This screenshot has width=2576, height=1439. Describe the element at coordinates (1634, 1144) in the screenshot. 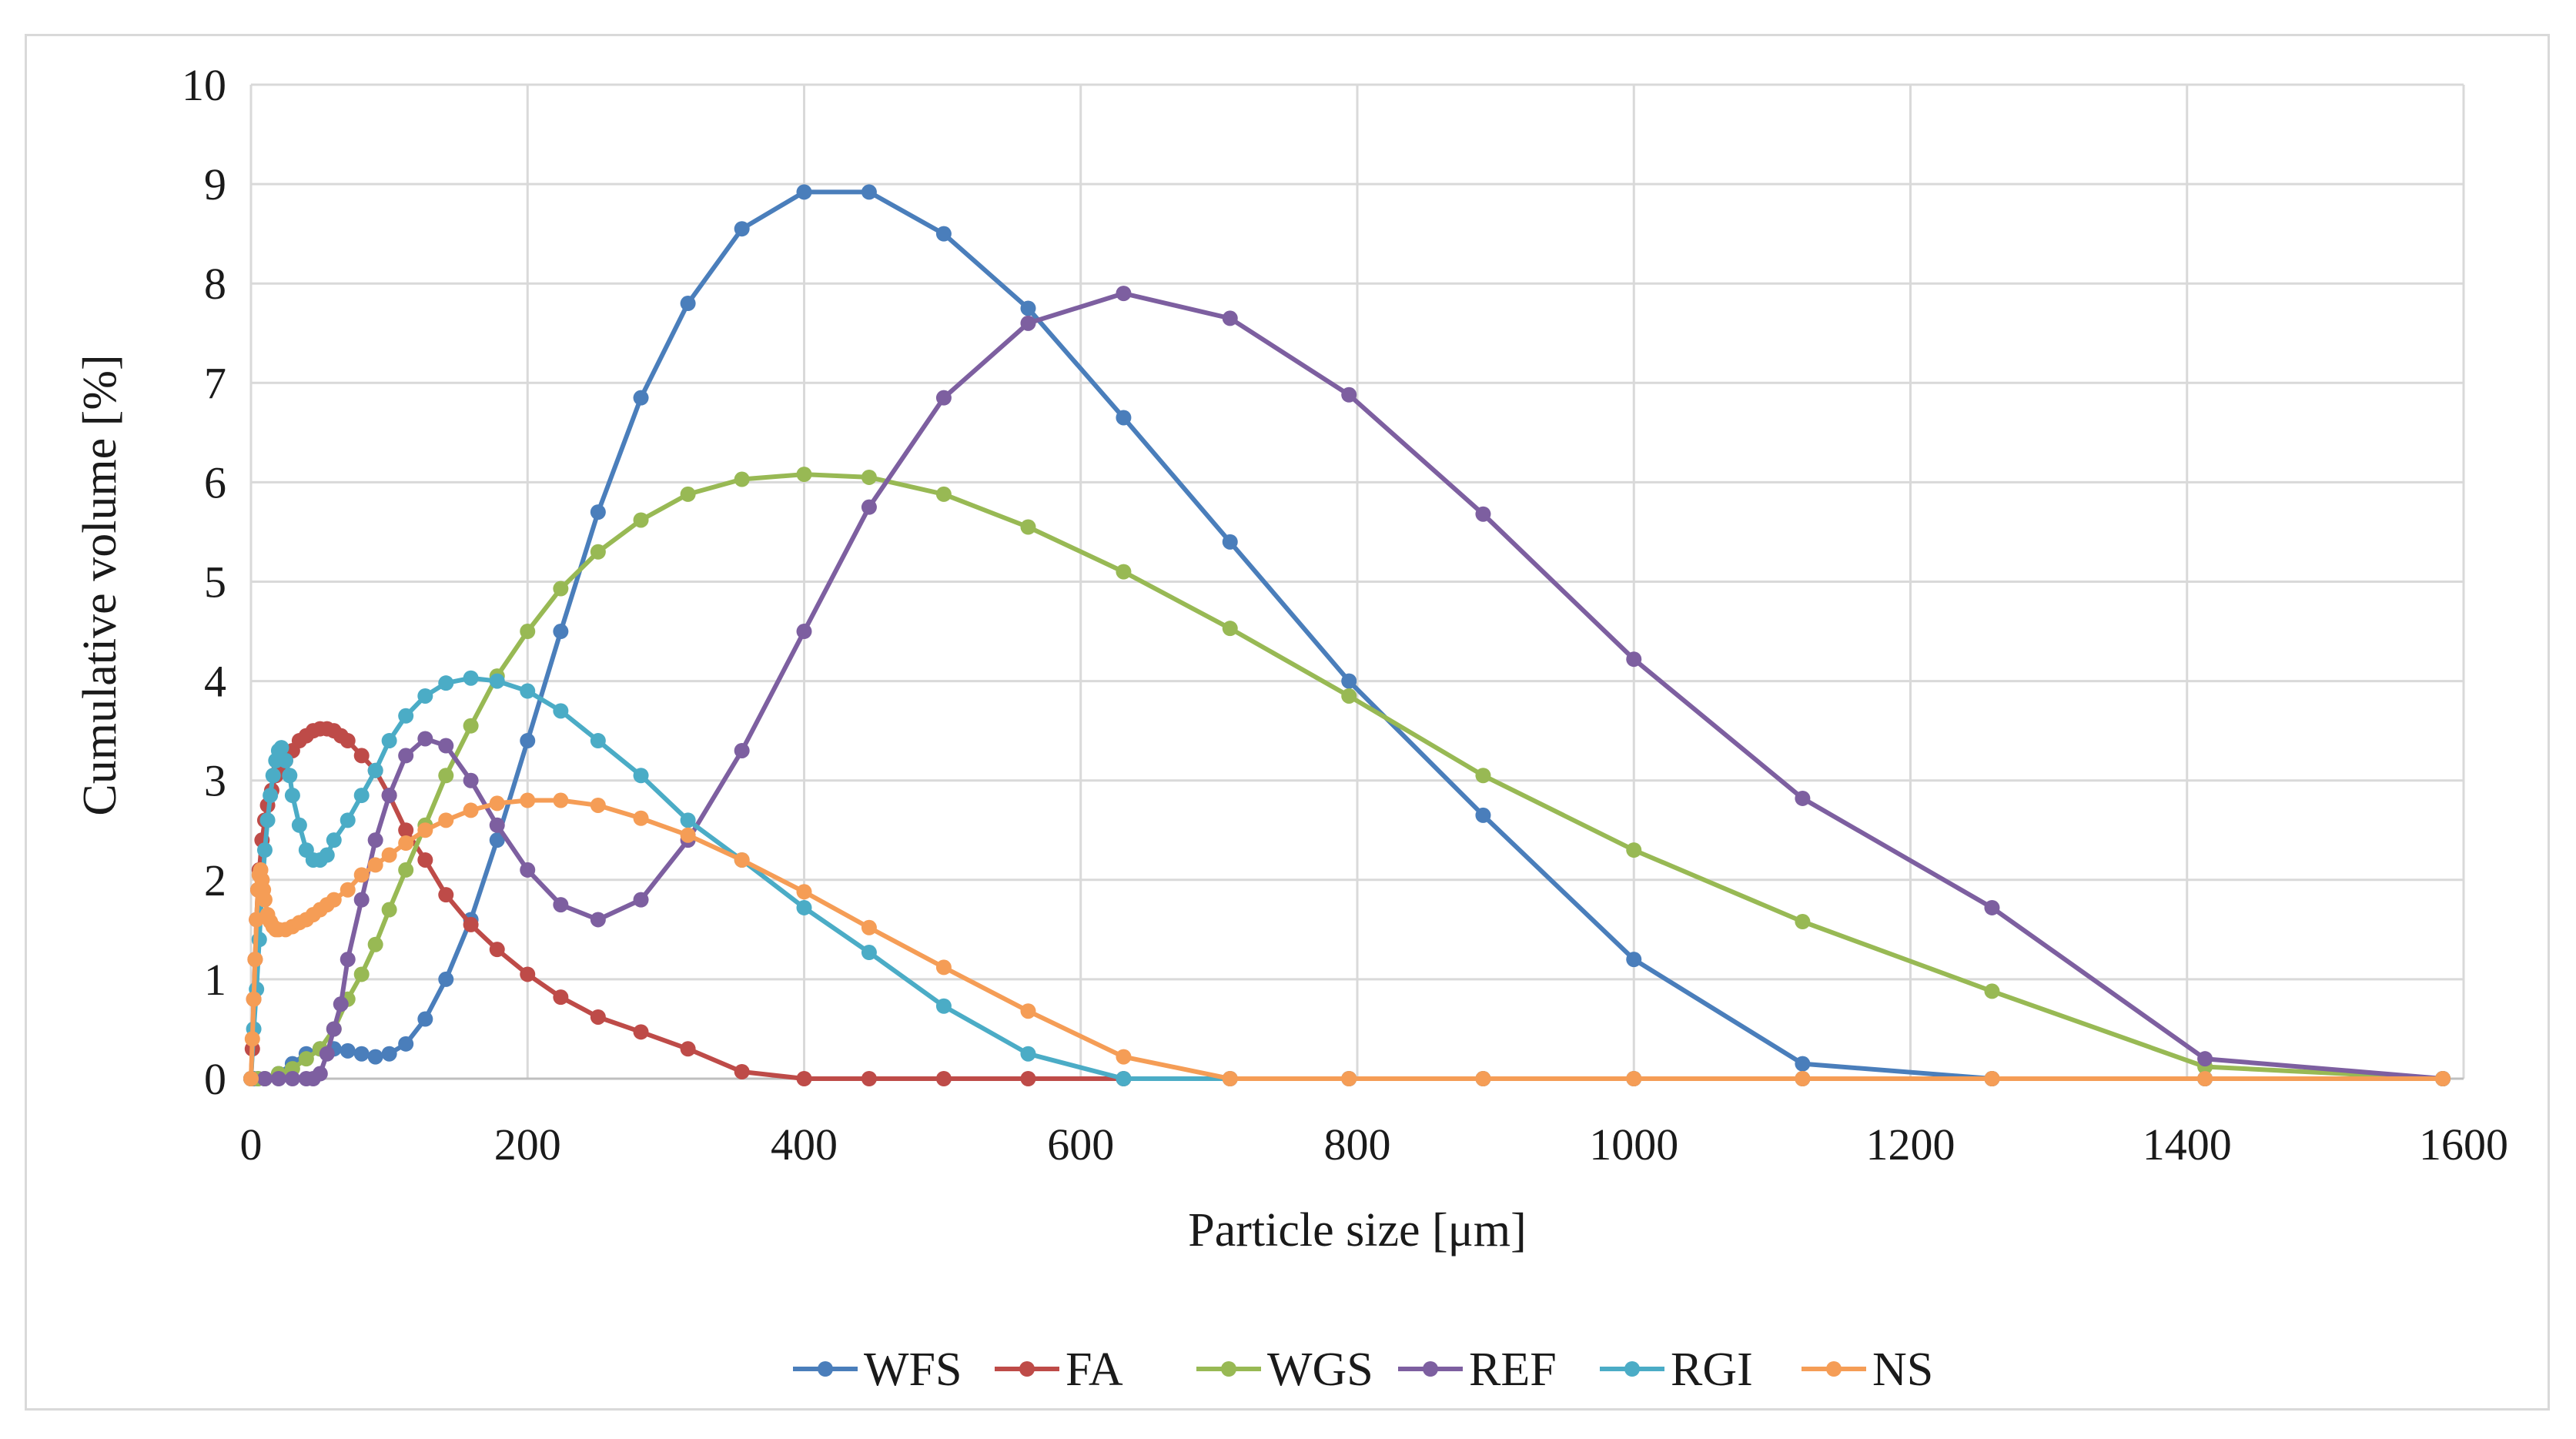

I see `x-tick-label: 1000` at that location.